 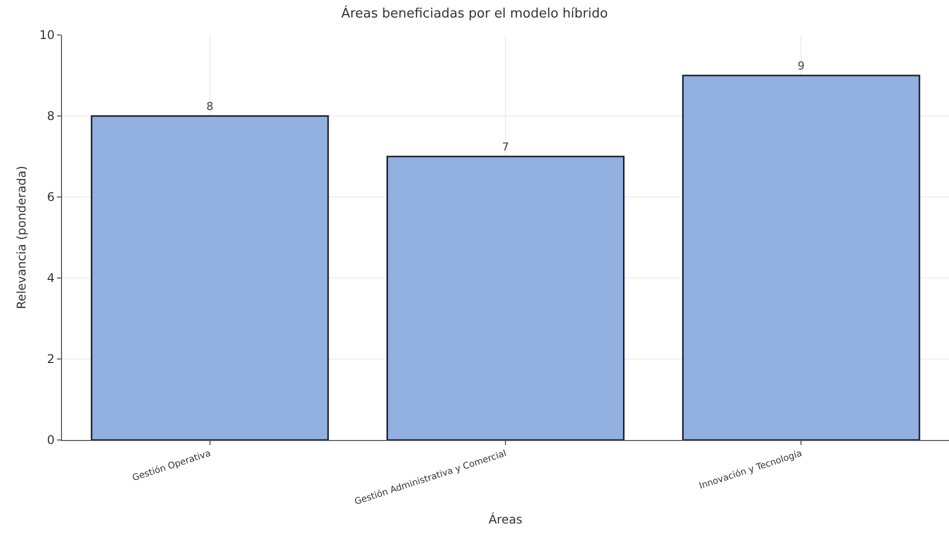 I want to click on y-tick-label: 6, so click(x=50, y=197).